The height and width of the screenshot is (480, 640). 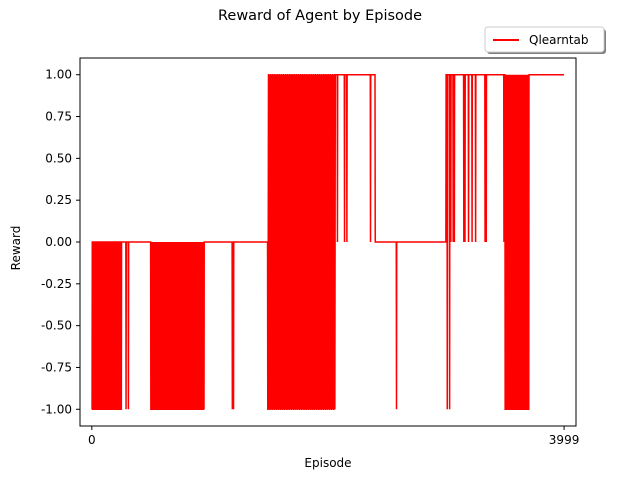 What do you see at coordinates (327, 463) in the screenshot?
I see `x-axis-title: Episode` at bounding box center [327, 463].